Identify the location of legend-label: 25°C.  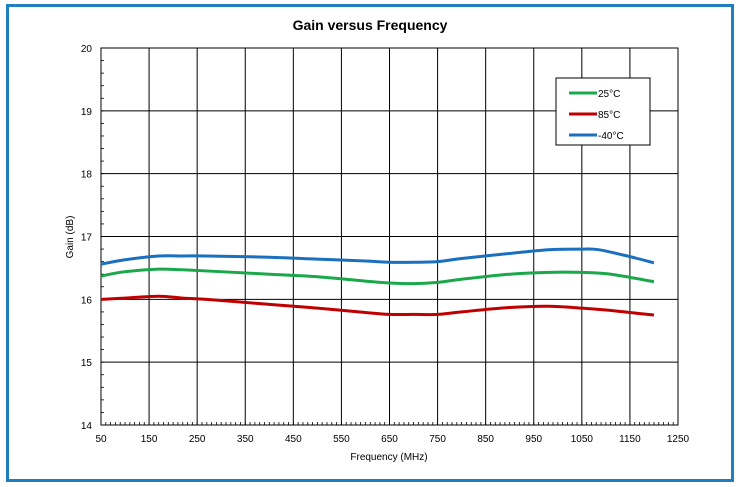
(609, 94).